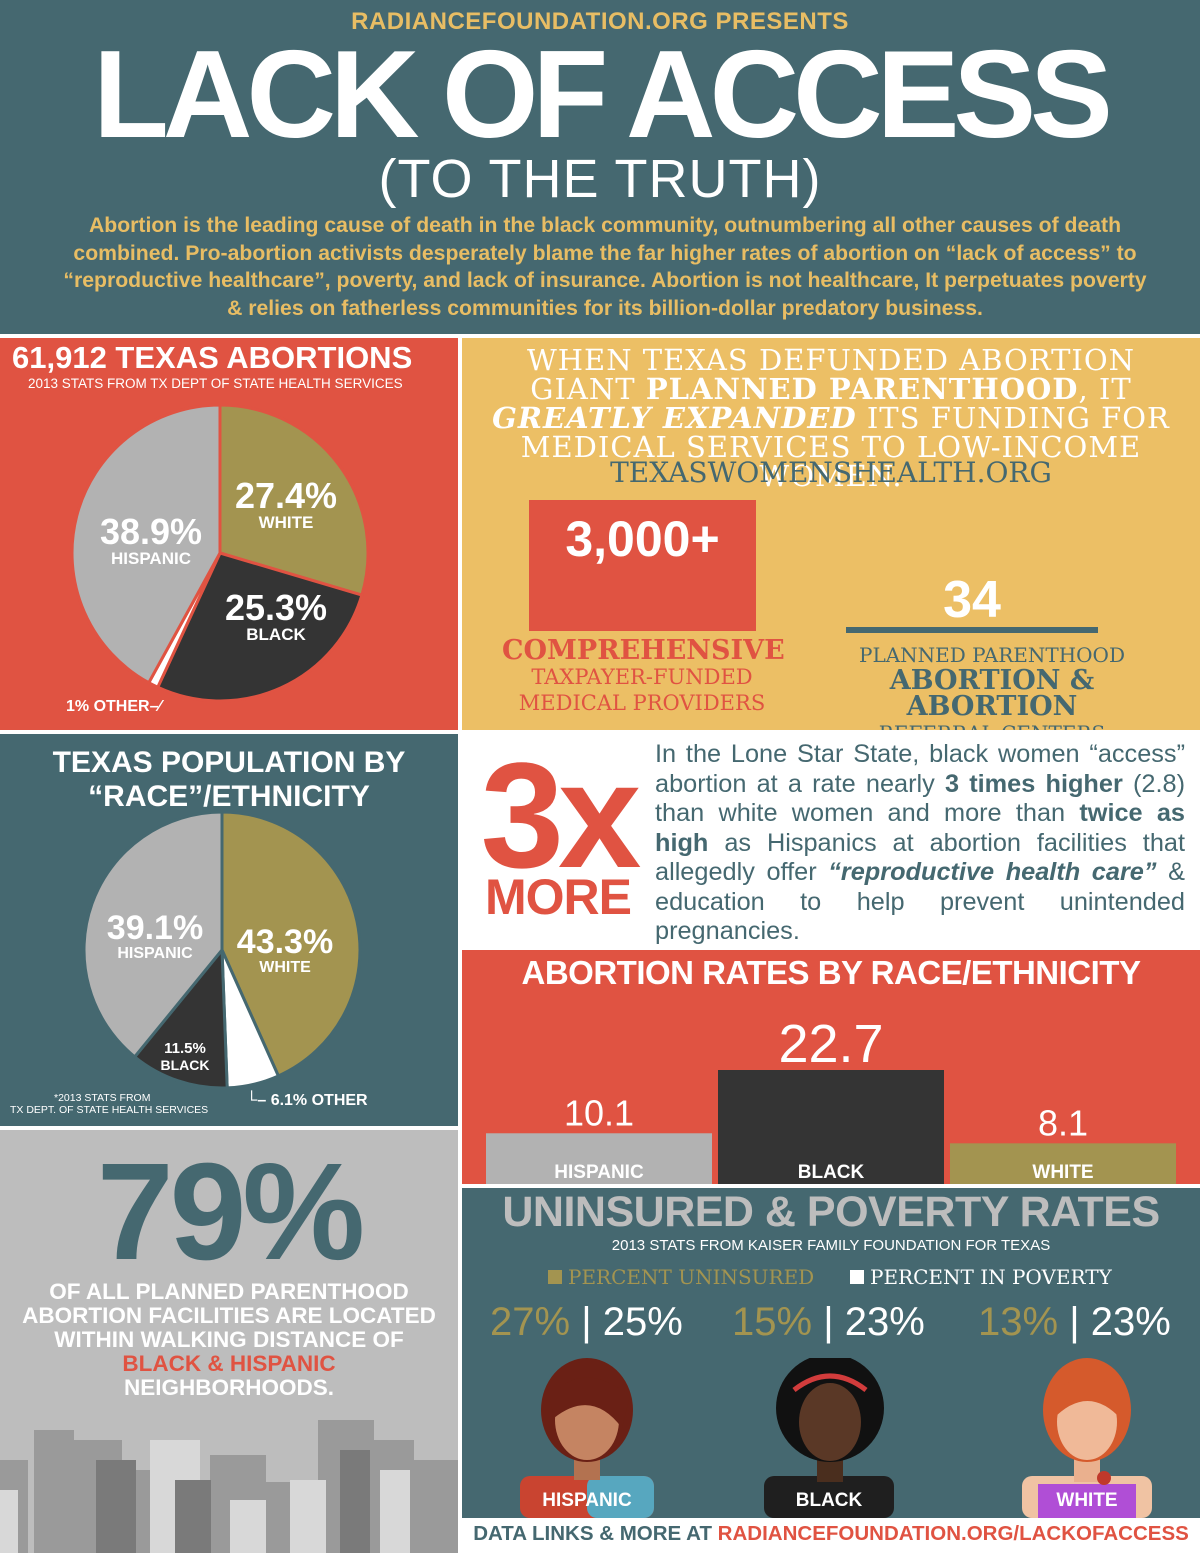 The height and width of the screenshot is (1553, 1200). I want to click on three-x-more: MORE, so click(558, 897).